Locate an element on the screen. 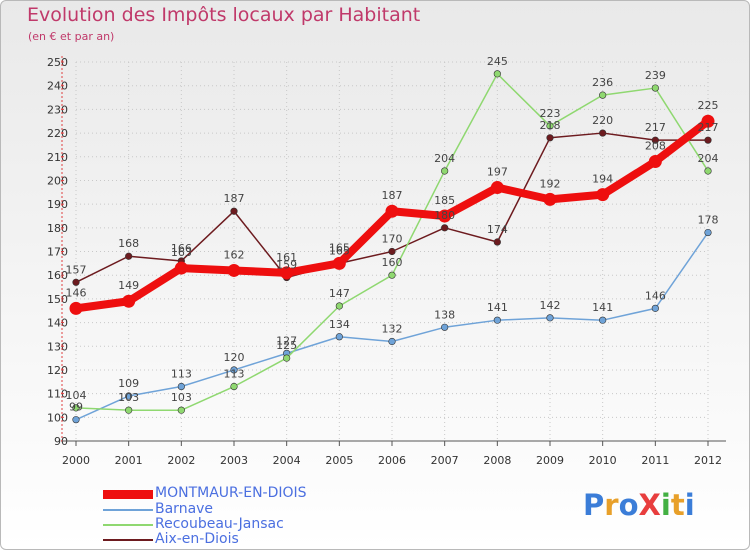 Image resolution: width=750 pixels, height=550 pixels. point-montmaur-en-diois-2011 is located at coordinates (655, 161).